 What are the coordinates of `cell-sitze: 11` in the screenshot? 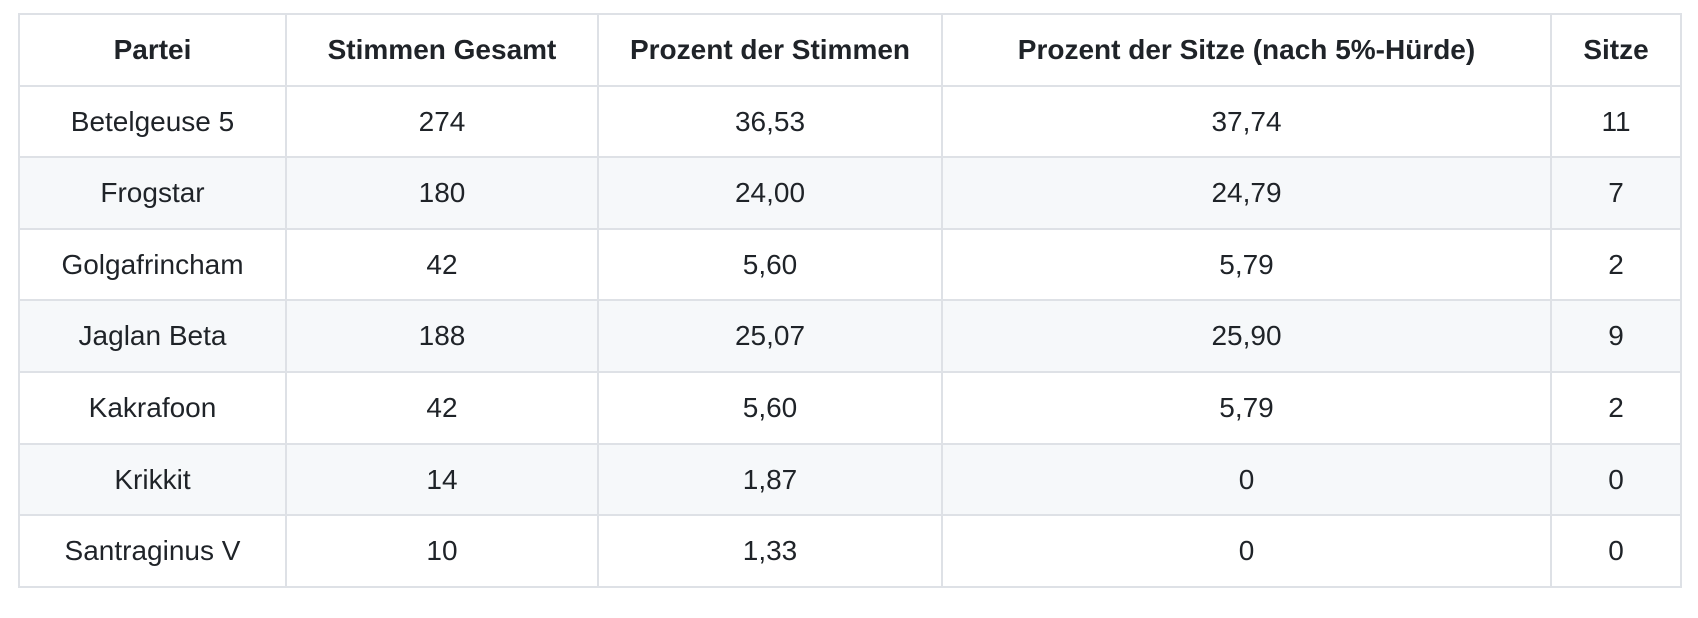 It's located at (1616, 121).